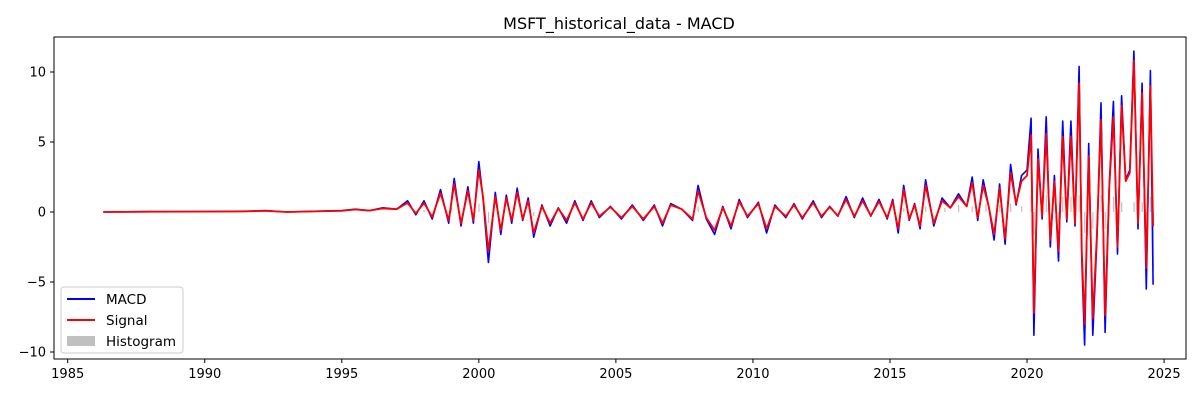 The image size is (1200, 400). What do you see at coordinates (141, 342) in the screenshot?
I see `legend-label-histogram: Histogram` at bounding box center [141, 342].